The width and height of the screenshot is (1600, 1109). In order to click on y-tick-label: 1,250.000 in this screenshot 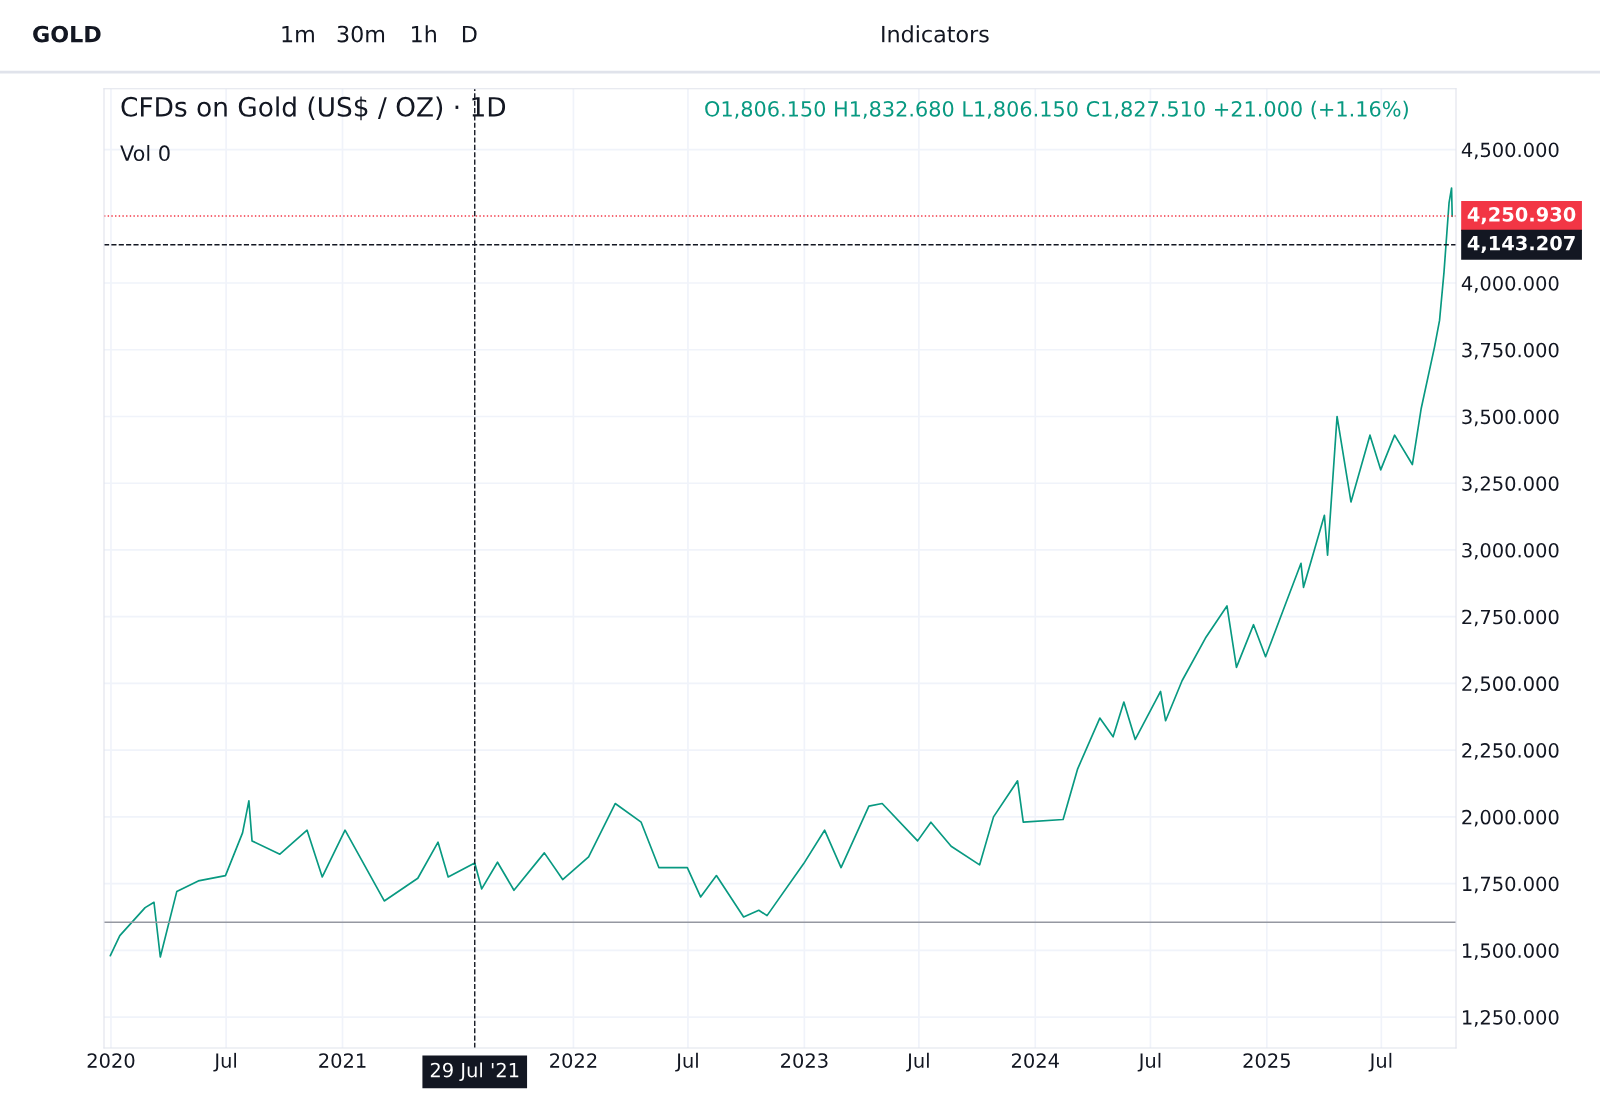, I will do `click(1511, 1018)`.